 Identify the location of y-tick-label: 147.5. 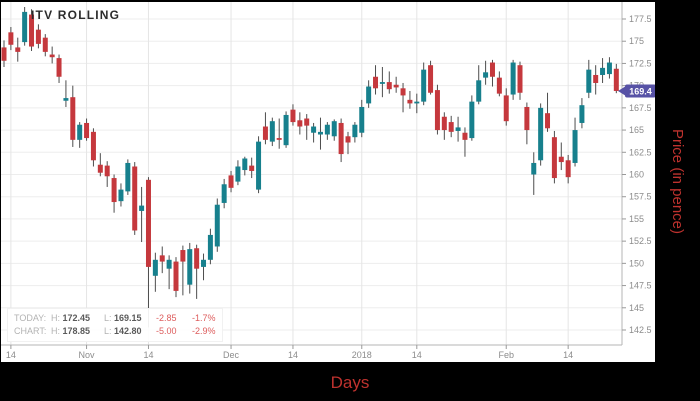
(640, 286).